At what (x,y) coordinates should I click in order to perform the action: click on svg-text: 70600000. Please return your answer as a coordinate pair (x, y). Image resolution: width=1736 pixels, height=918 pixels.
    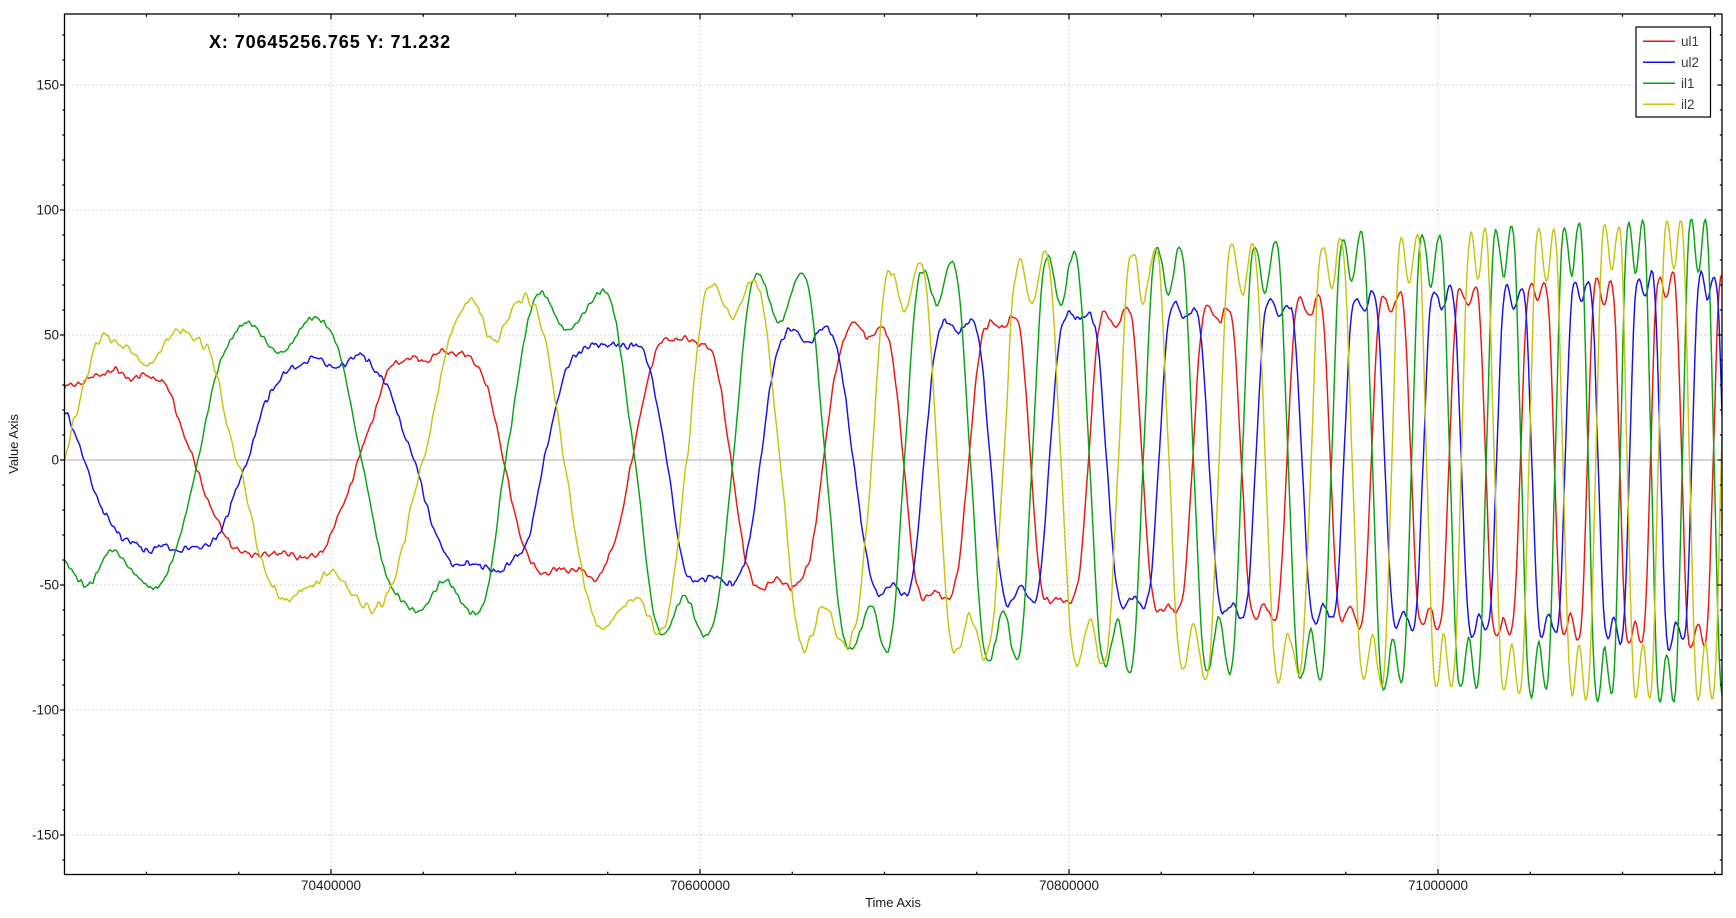
    Looking at the image, I should click on (700, 885).